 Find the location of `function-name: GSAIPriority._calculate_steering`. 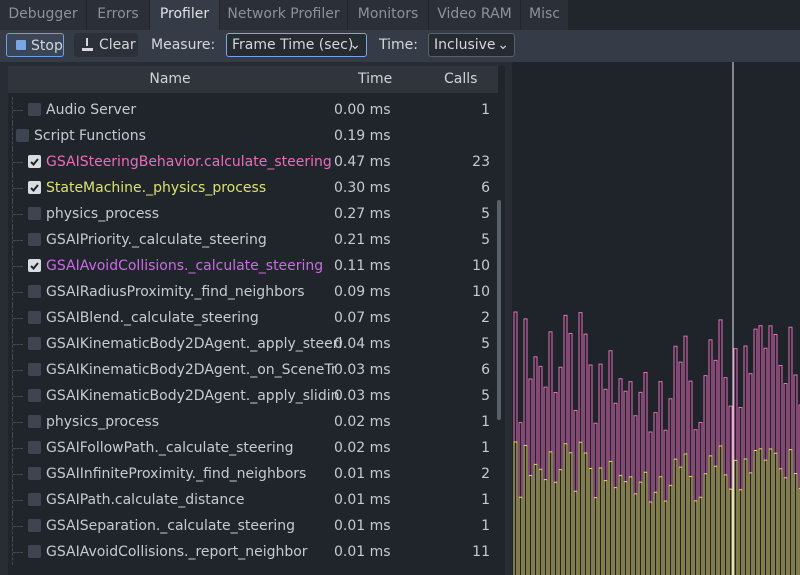

function-name: GSAIPriority._calculate_steering is located at coordinates (156, 240).